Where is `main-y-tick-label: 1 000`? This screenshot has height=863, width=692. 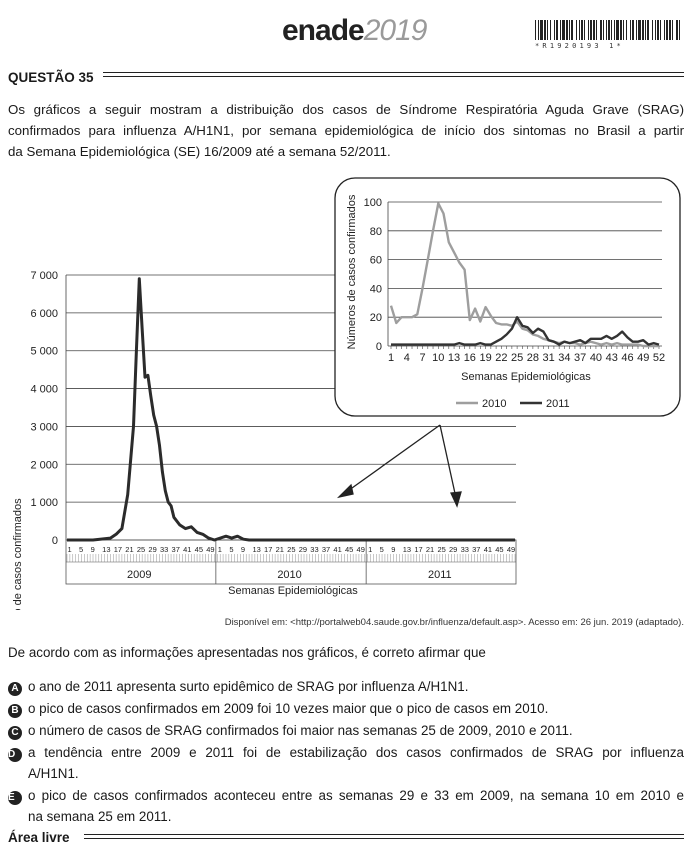 main-y-tick-label: 1 000 is located at coordinates (44, 503).